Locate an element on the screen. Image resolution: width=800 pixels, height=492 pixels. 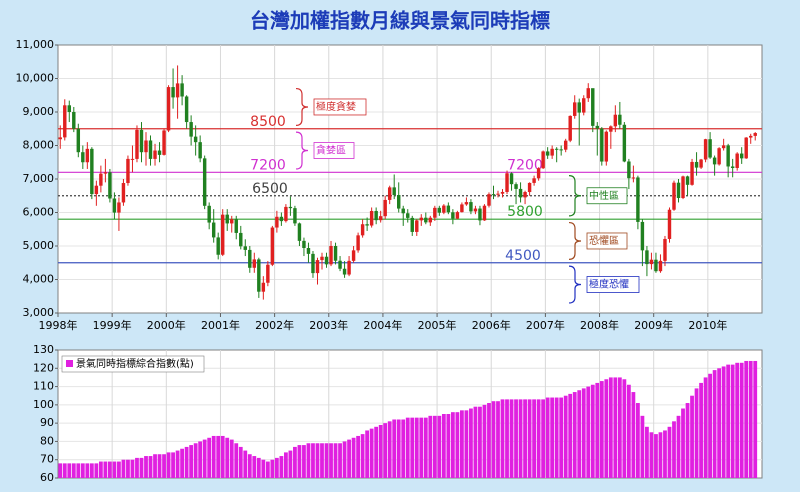
legend-label: 景氣同時指標綜合指數(點) is located at coordinates (135, 363).